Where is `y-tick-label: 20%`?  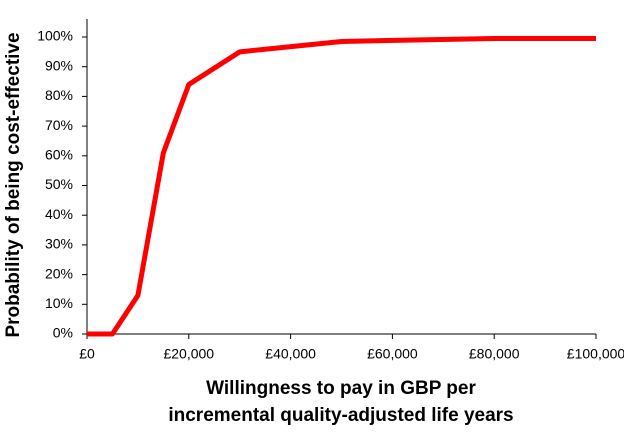
y-tick-label: 20% is located at coordinates (59, 273).